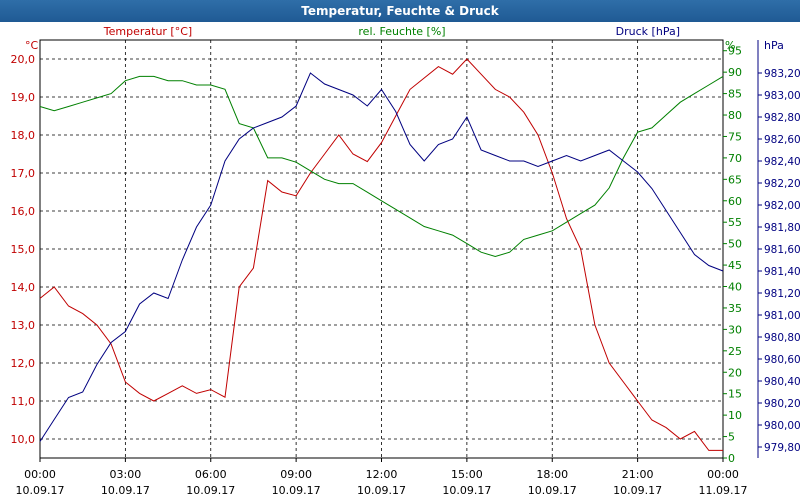 This screenshot has height=500, width=800. I want to click on pressure-tick-label: 982,00, so click(782, 206).